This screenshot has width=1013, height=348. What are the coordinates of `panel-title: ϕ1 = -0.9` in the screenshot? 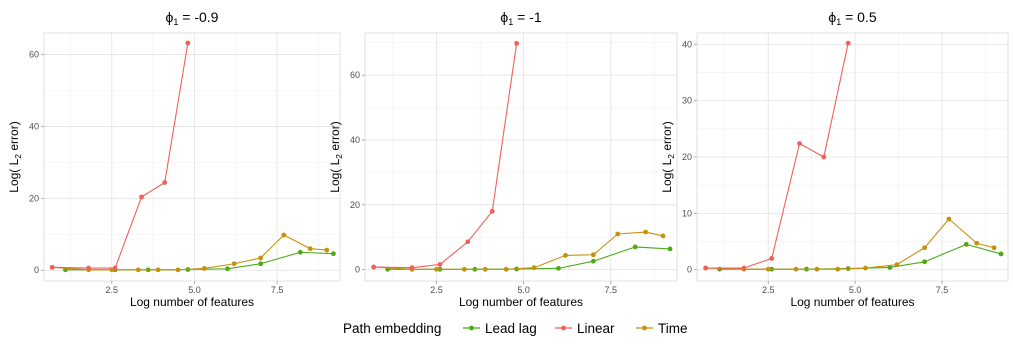 It's located at (192, 18).